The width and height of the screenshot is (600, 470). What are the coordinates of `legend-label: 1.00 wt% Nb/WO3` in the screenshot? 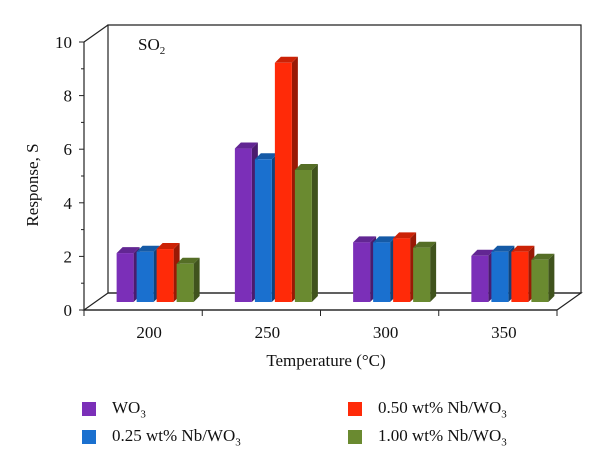 It's located at (442, 437).